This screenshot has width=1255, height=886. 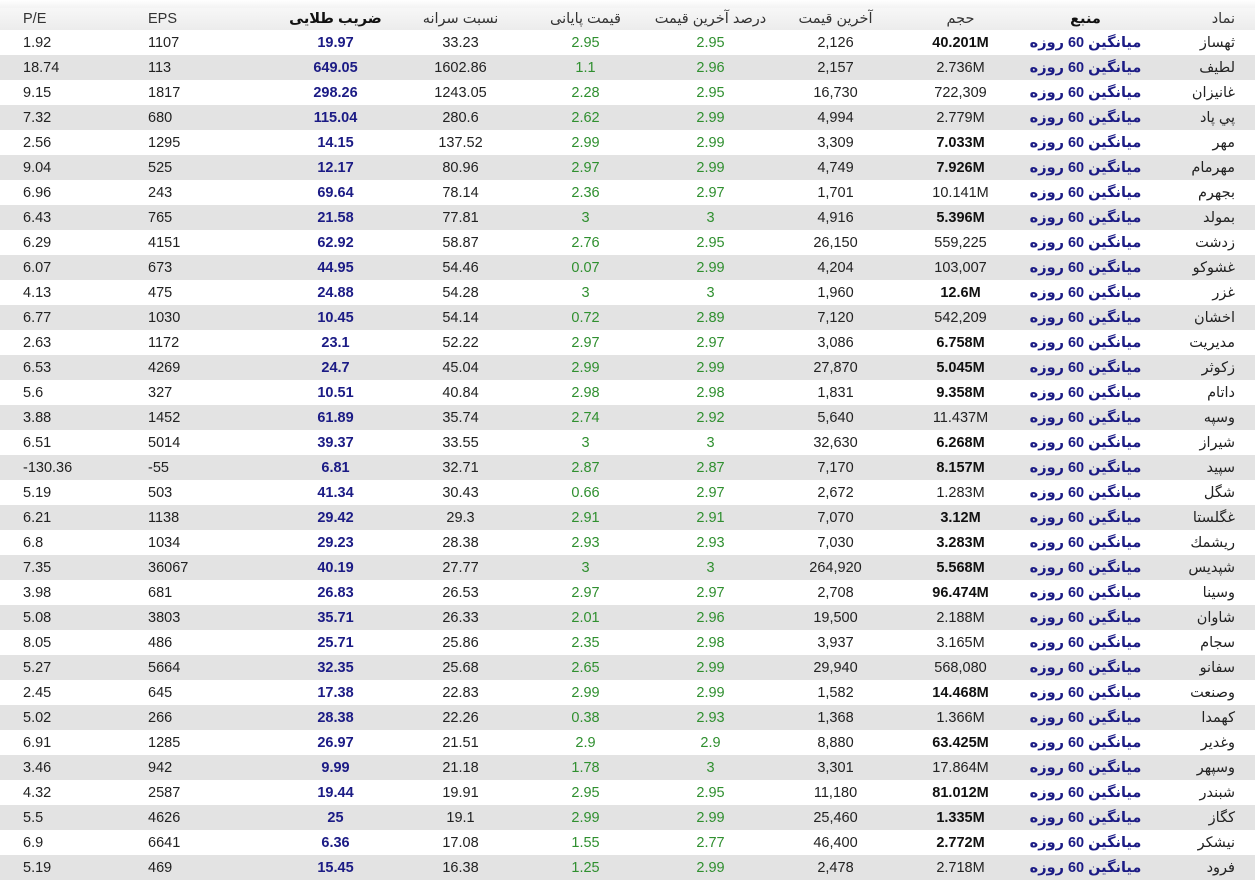 I want to click on symbol-cell: شپدیس, so click(x=1201, y=567).